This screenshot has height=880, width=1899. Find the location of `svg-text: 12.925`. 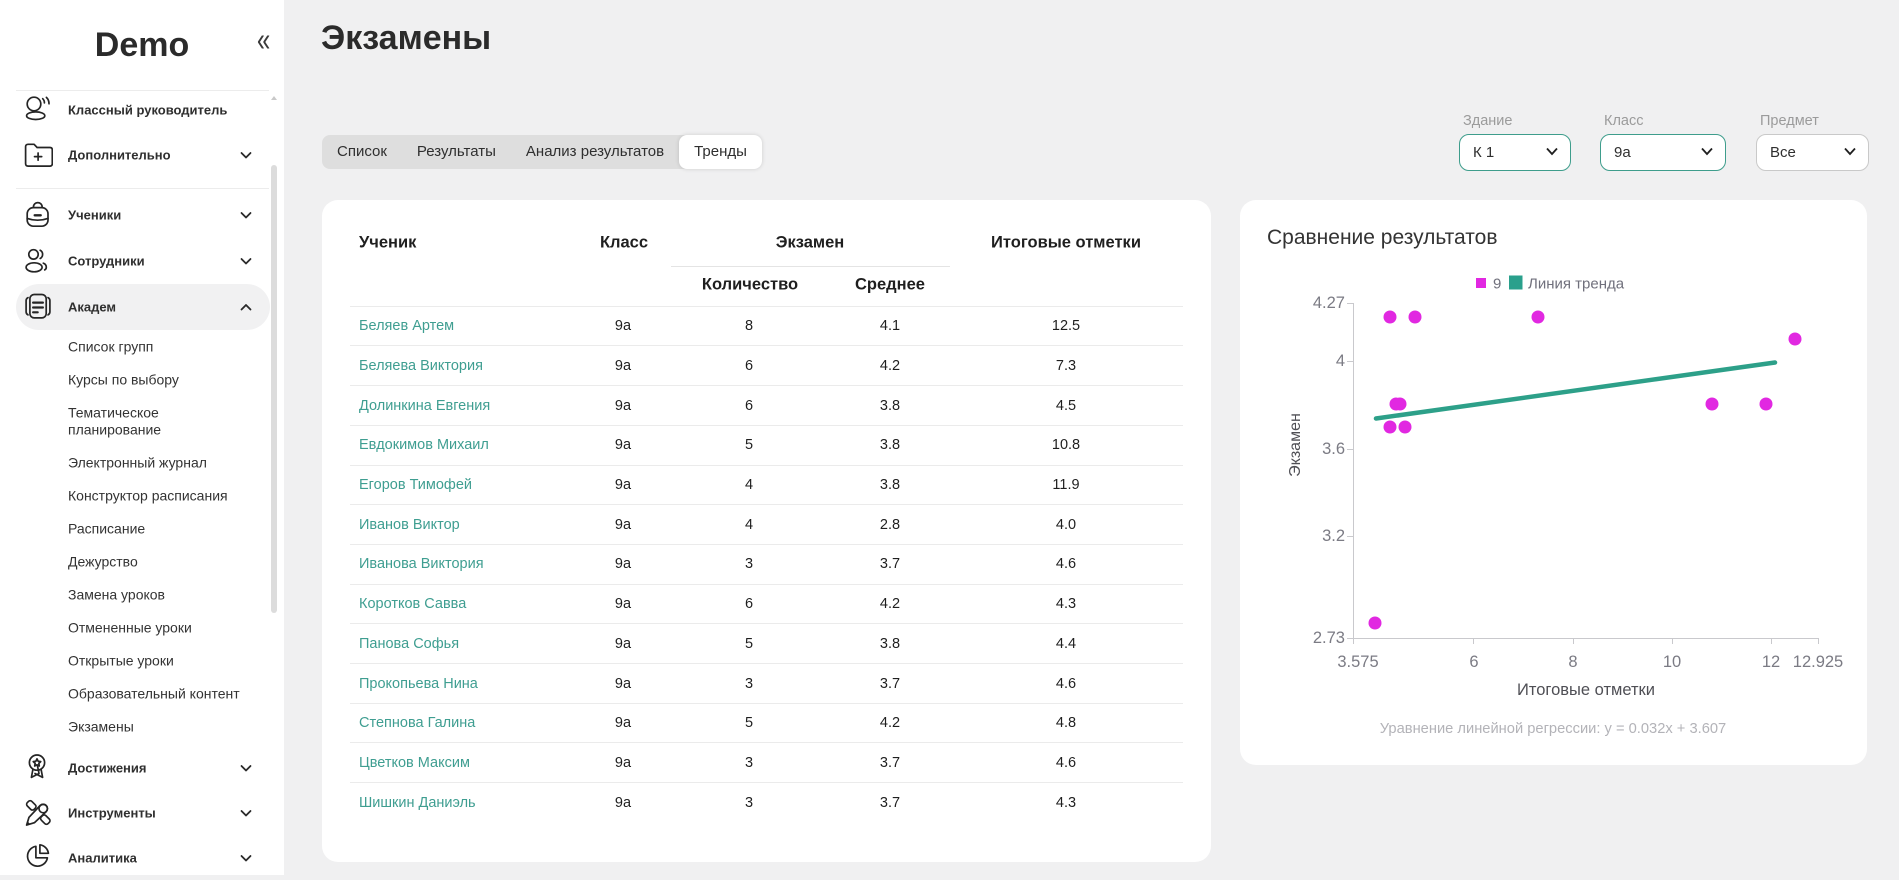

svg-text: 12.925 is located at coordinates (1818, 662).